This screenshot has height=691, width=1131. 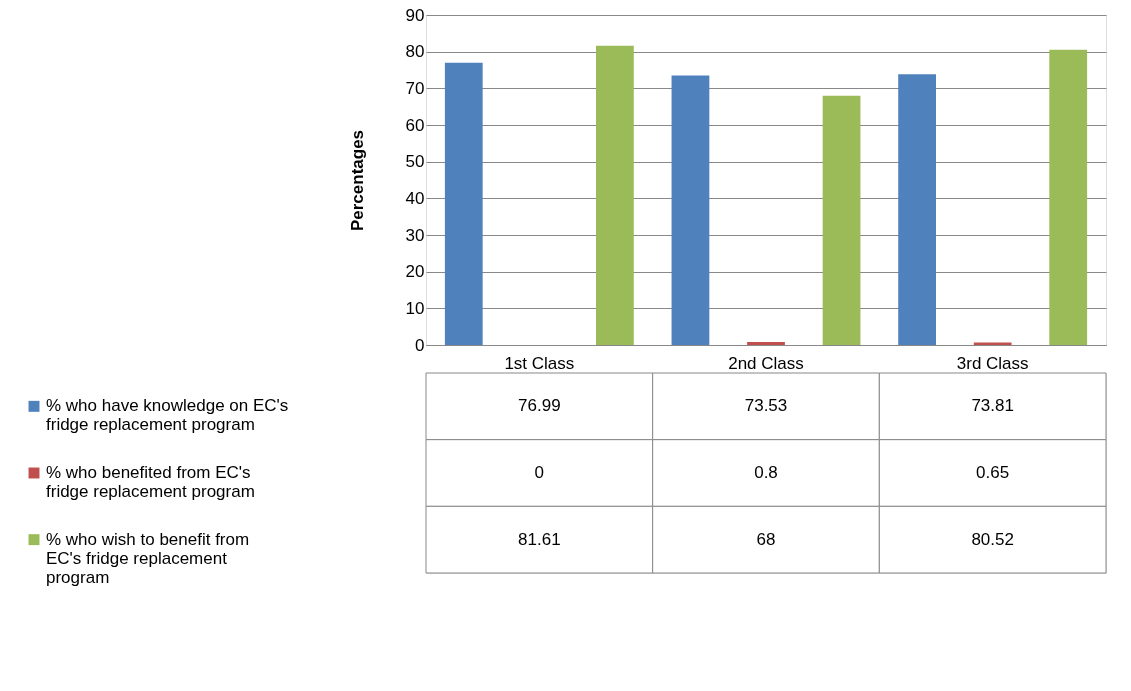 I want to click on y-tick-label: 70, so click(x=415, y=88).